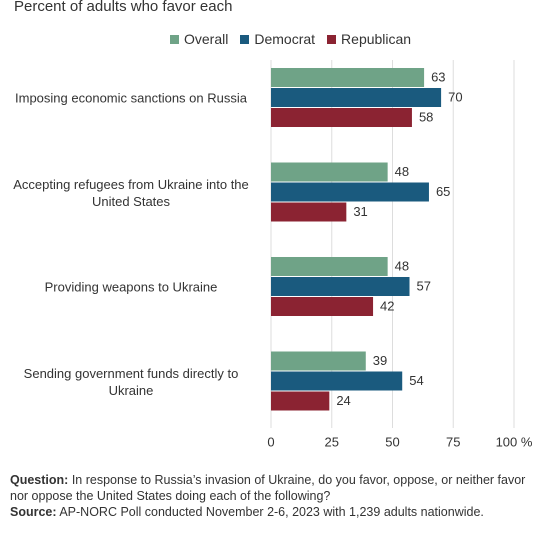 The width and height of the screenshot is (550, 550). What do you see at coordinates (343, 400) in the screenshot?
I see `value-label: 24` at bounding box center [343, 400].